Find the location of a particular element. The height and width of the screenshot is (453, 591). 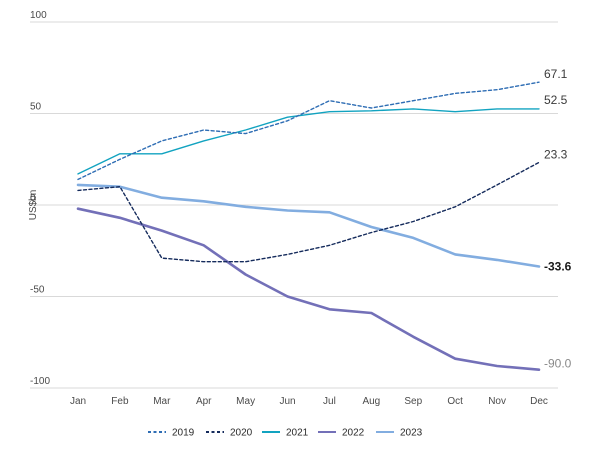

y-tick-label: 50 is located at coordinates (36, 107).